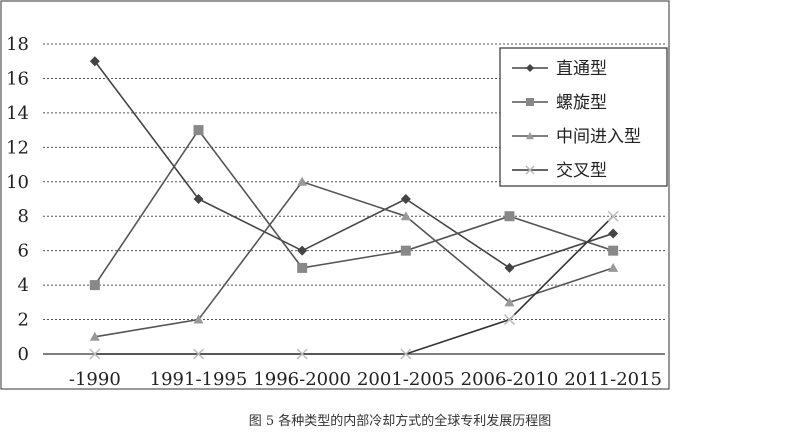 The image size is (800, 446). What do you see at coordinates (302, 379) in the screenshot?
I see `x-tick-label: 1996-2000` at bounding box center [302, 379].